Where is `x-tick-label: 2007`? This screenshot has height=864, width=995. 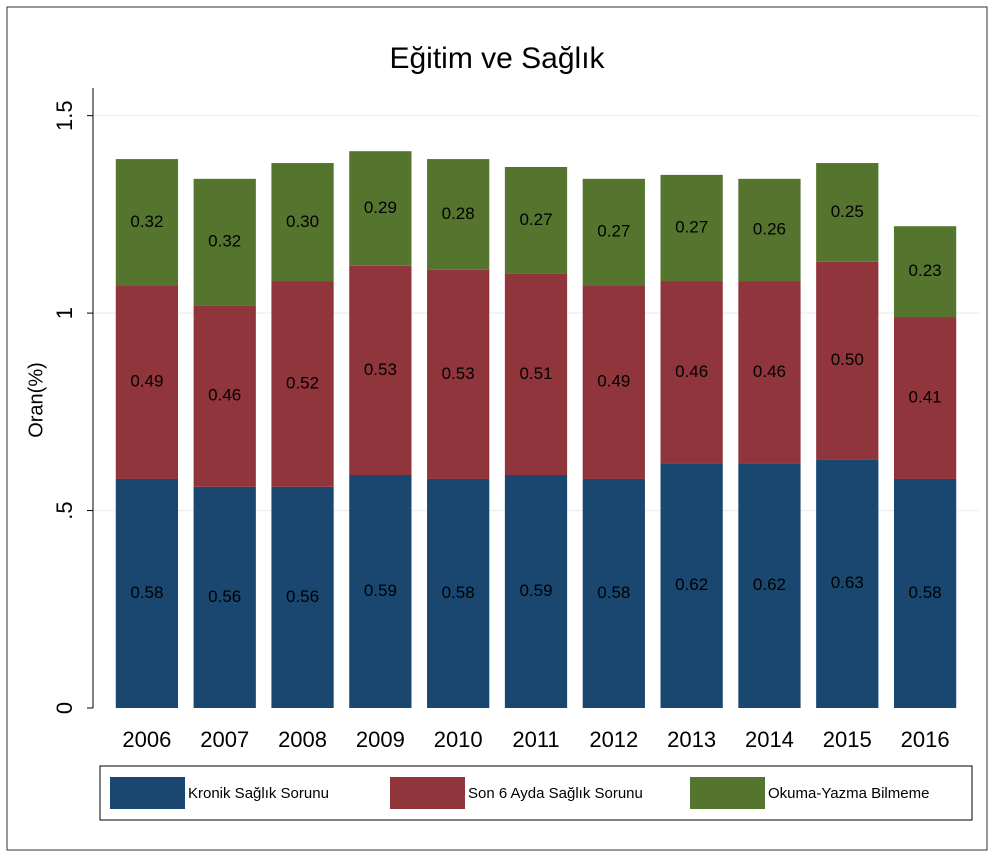
x-tick-label: 2007 is located at coordinates (224, 739).